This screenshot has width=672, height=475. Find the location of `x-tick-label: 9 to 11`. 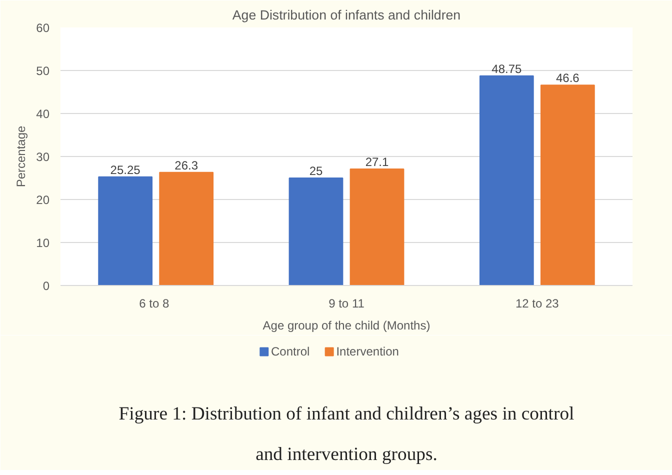

x-tick-label: 9 to 11 is located at coordinates (346, 303).